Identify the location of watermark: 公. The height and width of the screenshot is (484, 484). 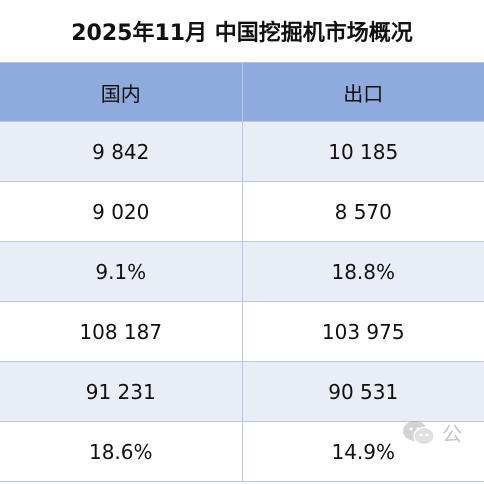
(432, 432).